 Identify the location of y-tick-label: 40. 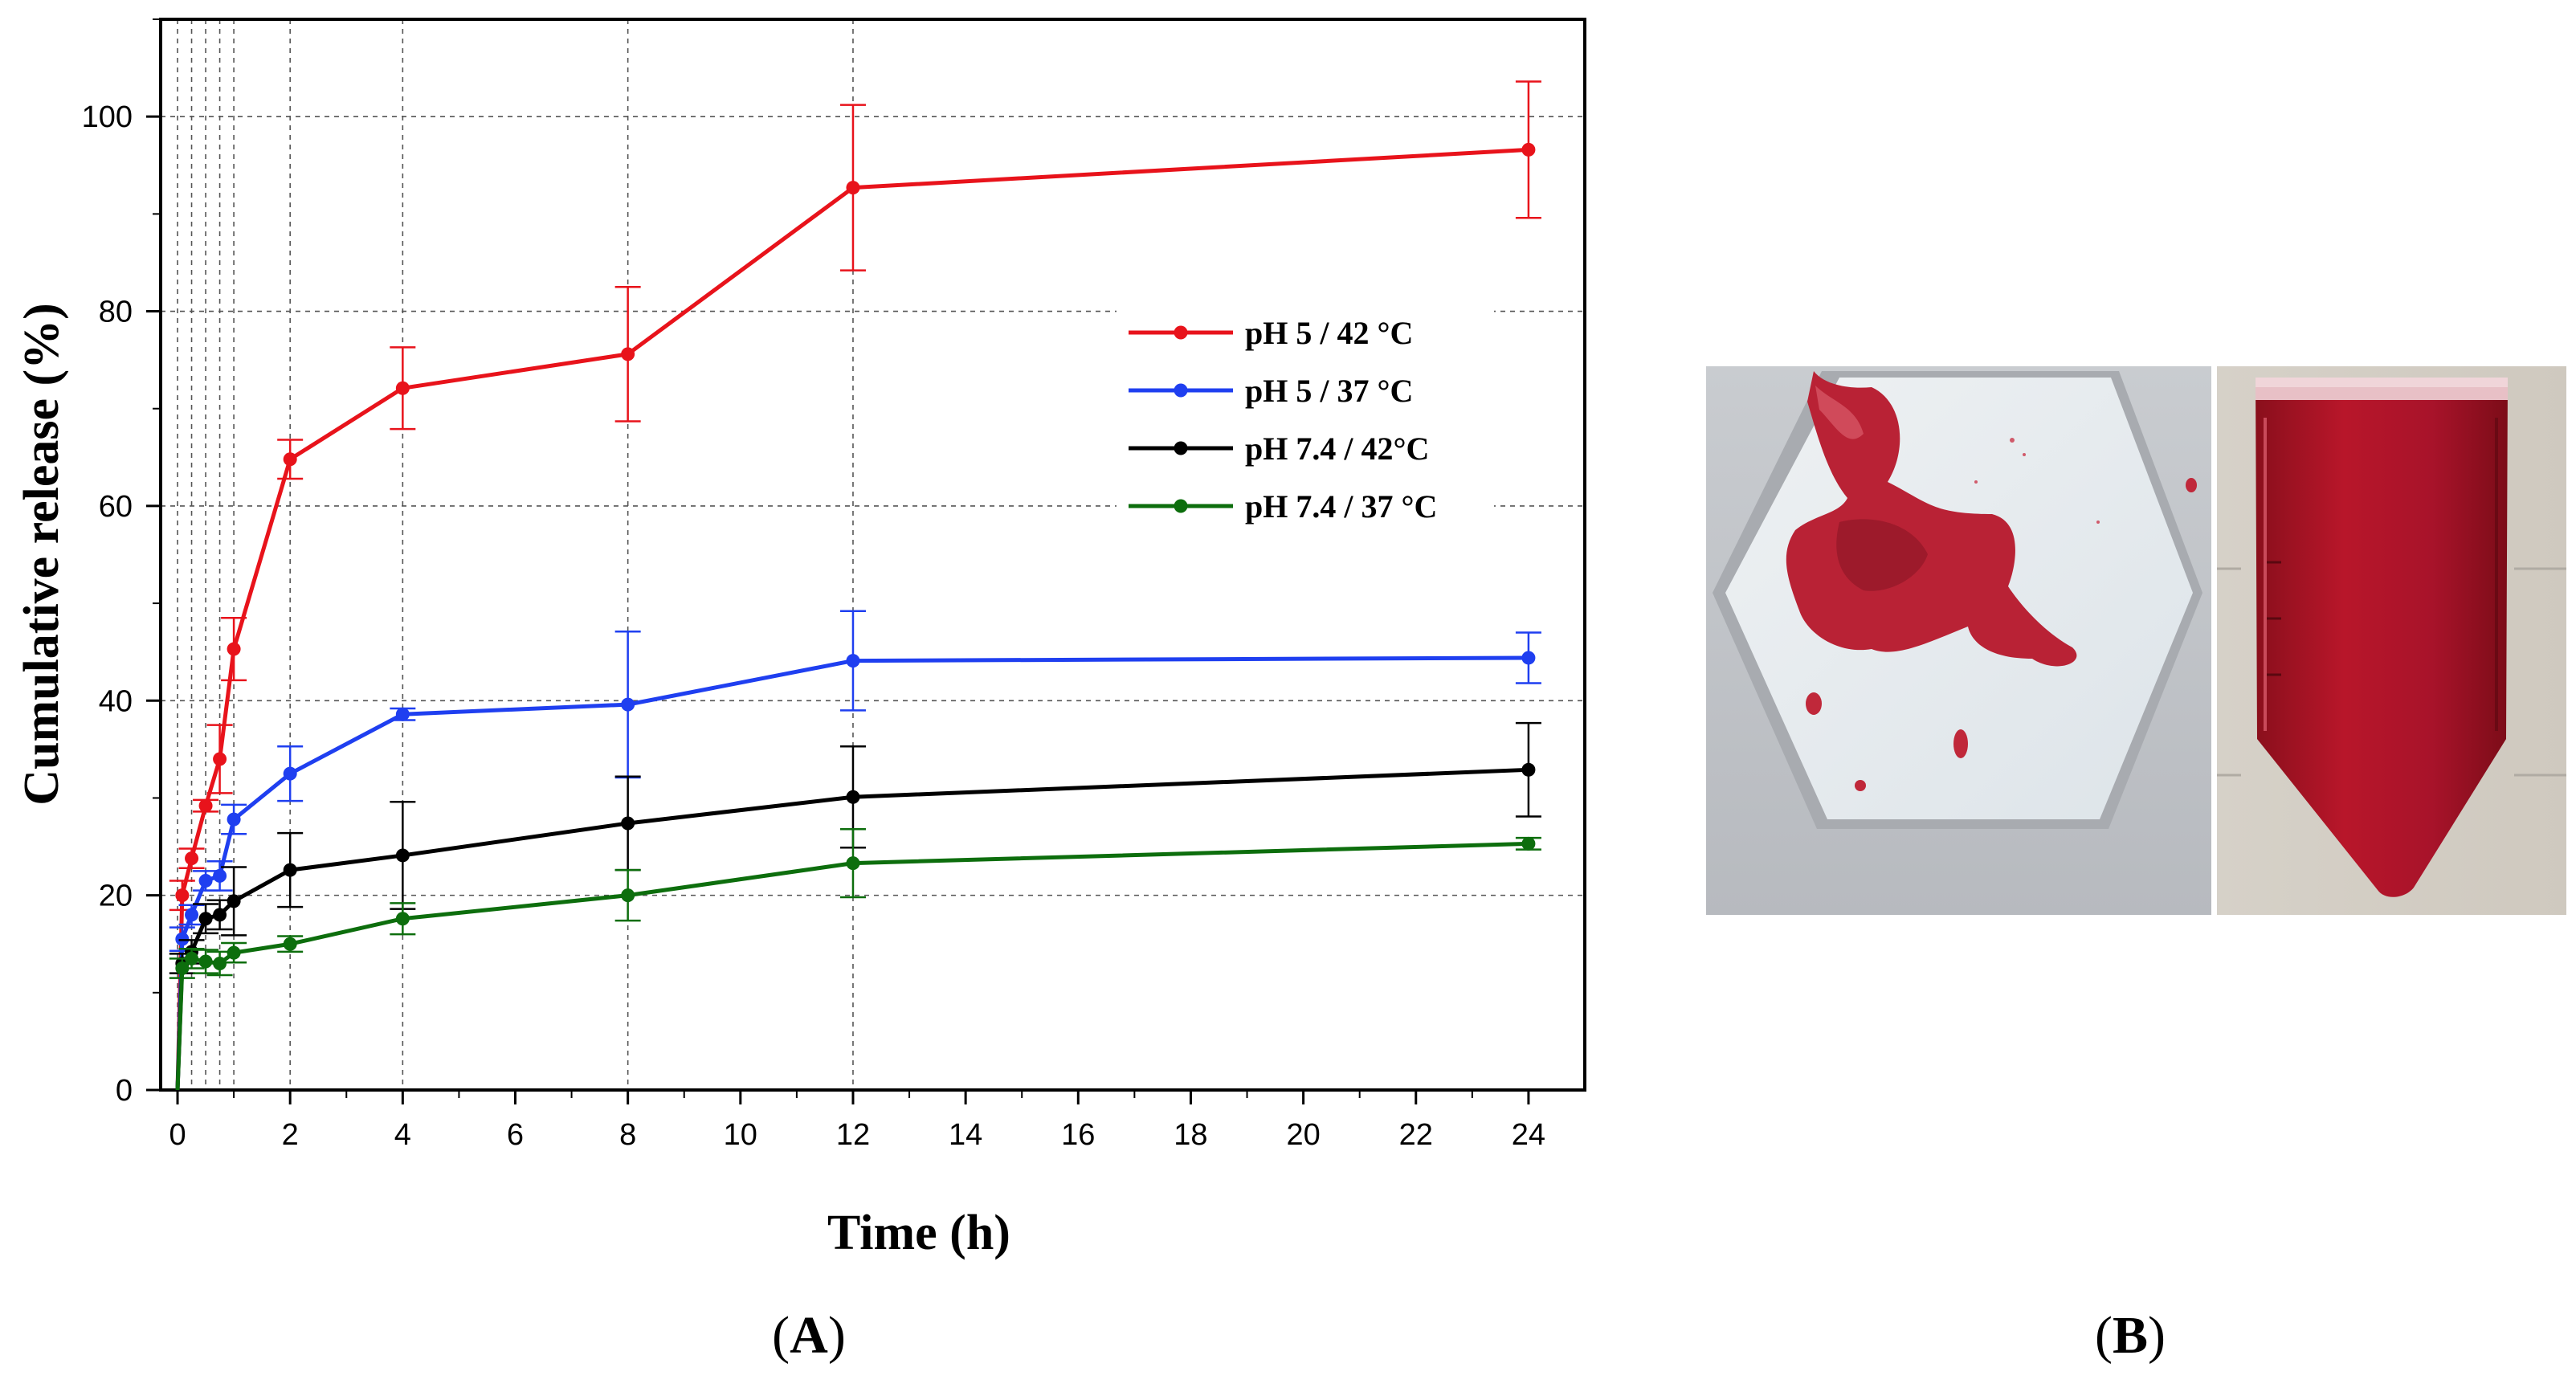
(116, 701).